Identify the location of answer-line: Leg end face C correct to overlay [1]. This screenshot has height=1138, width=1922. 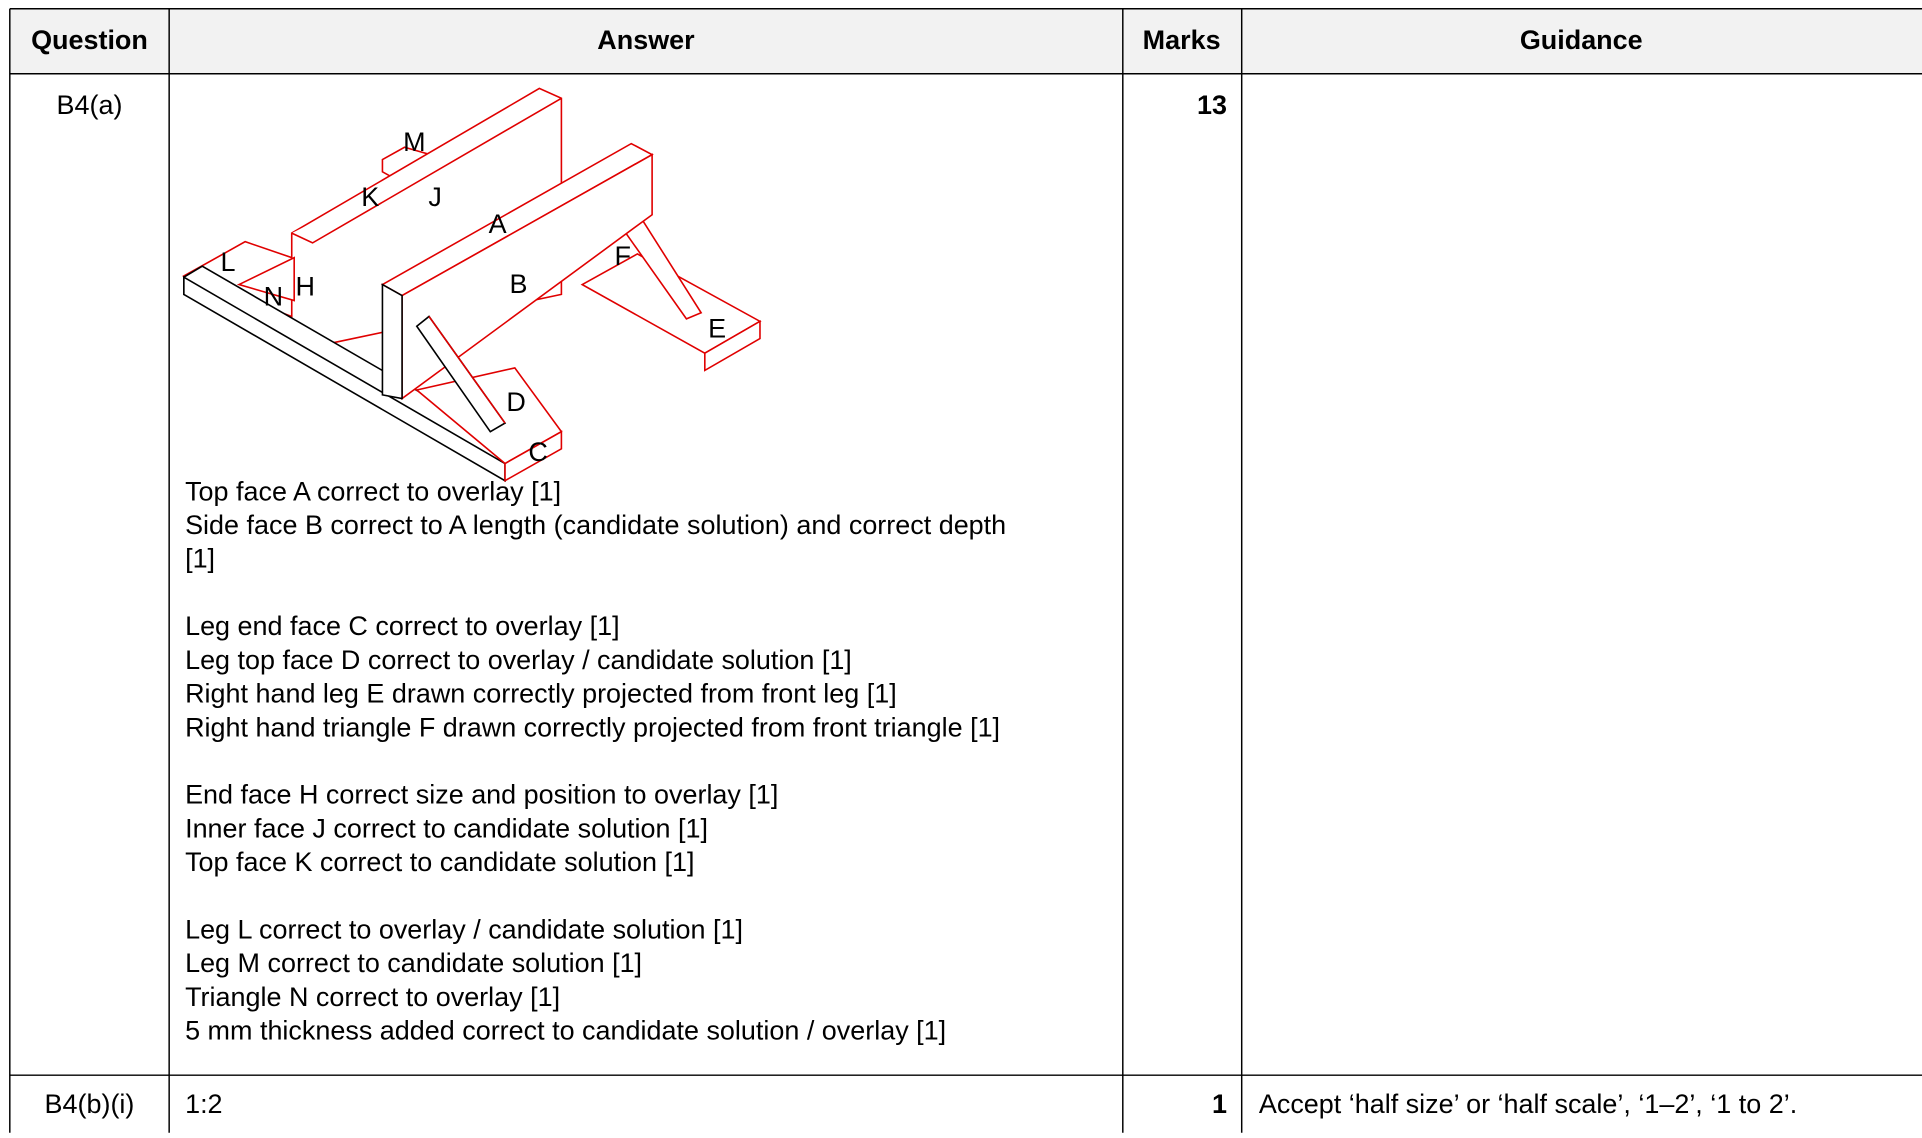
(402, 626).